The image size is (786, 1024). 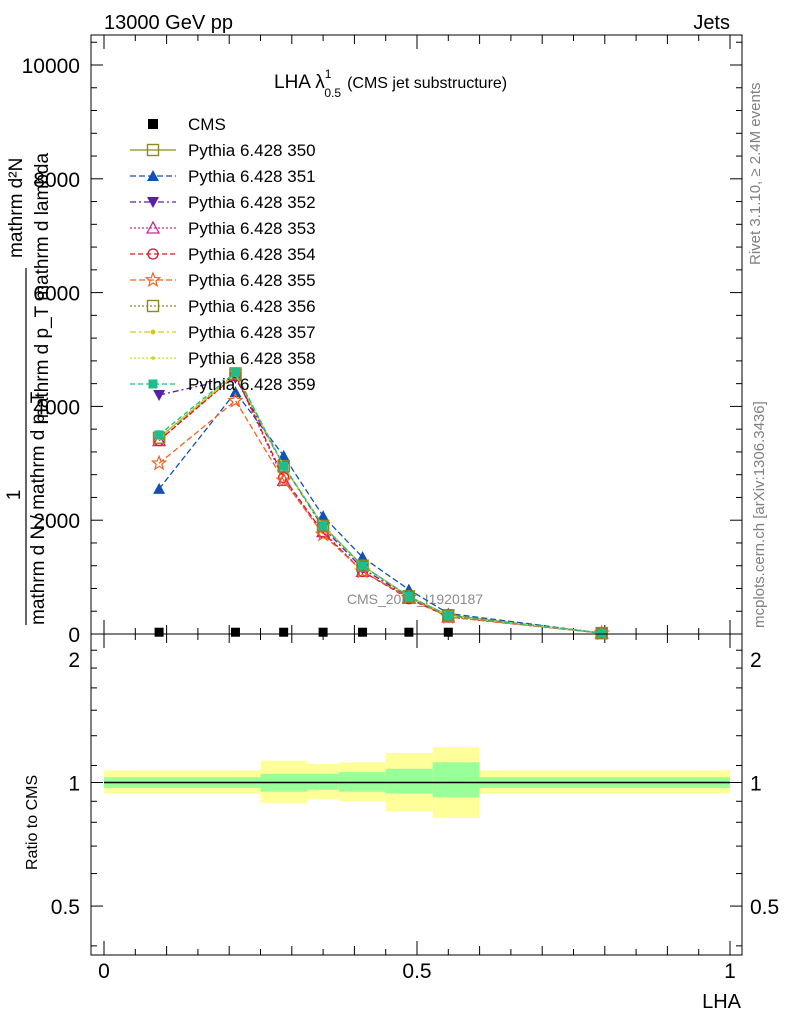 What do you see at coordinates (252, 254) in the screenshot?
I see `legend-label: Pythia 6.428 354` at bounding box center [252, 254].